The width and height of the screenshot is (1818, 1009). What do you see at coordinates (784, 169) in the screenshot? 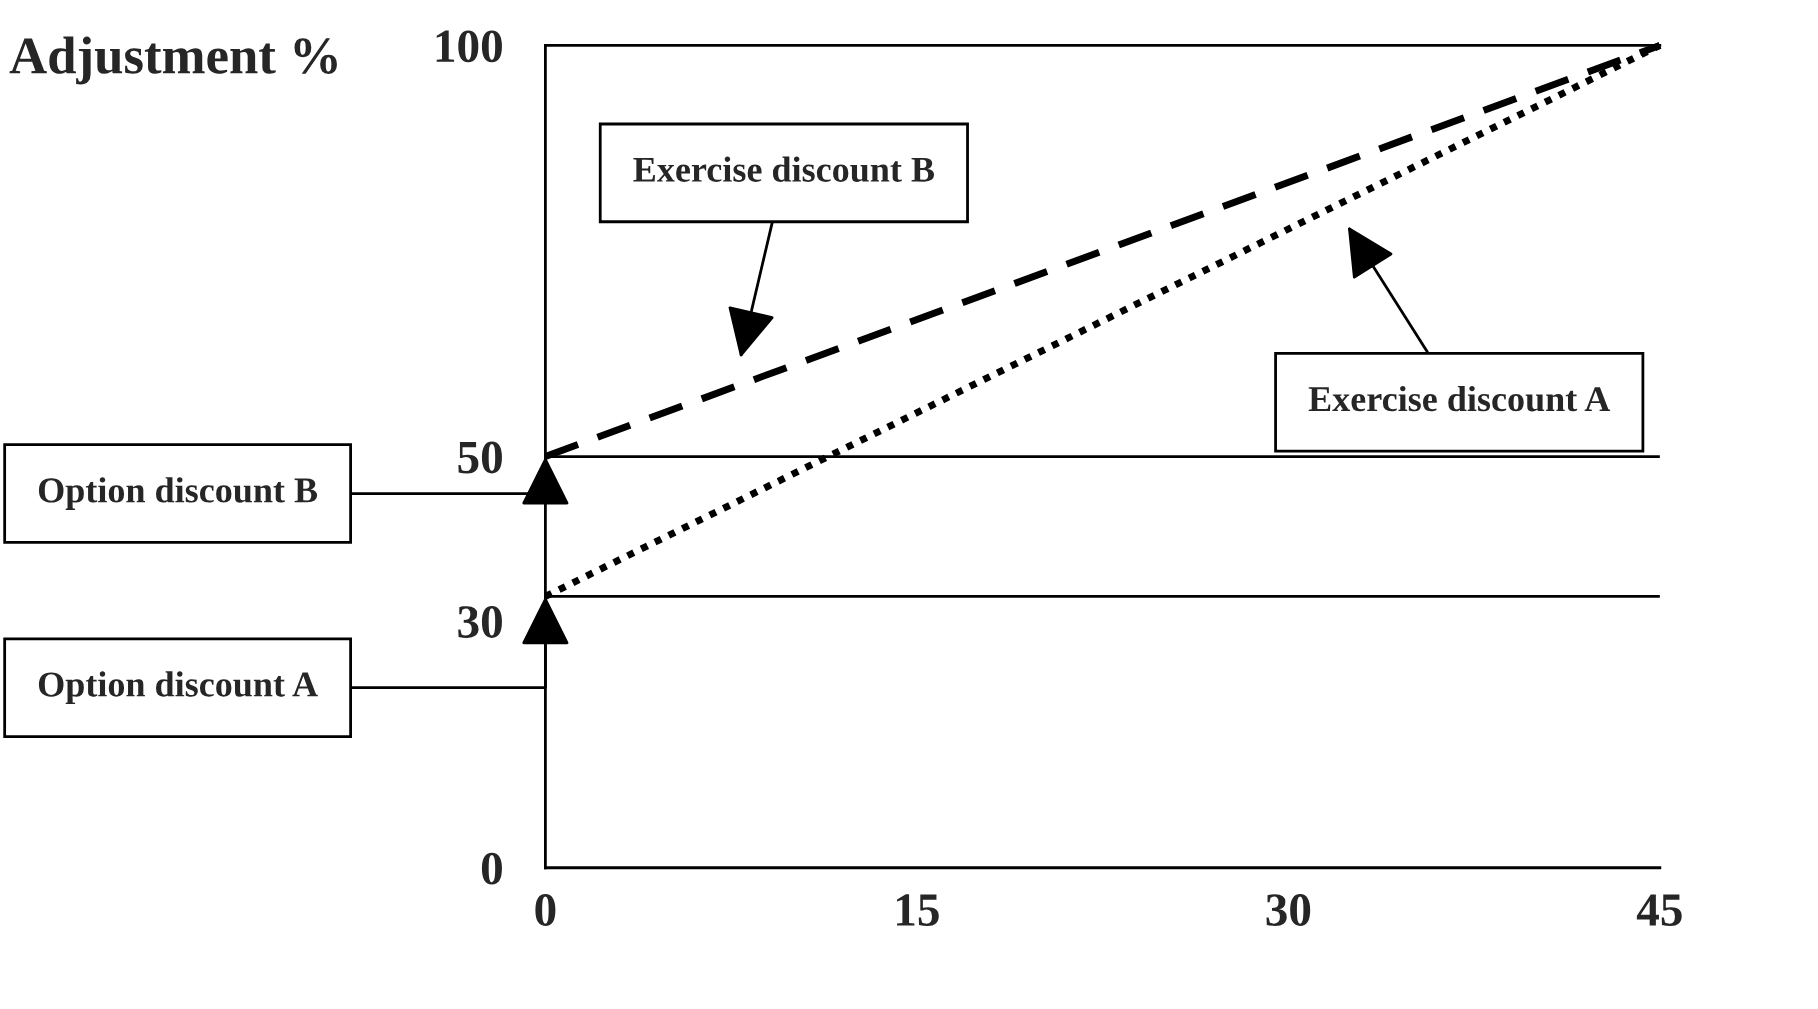
I see `annotation: Exercise discount B` at bounding box center [784, 169].